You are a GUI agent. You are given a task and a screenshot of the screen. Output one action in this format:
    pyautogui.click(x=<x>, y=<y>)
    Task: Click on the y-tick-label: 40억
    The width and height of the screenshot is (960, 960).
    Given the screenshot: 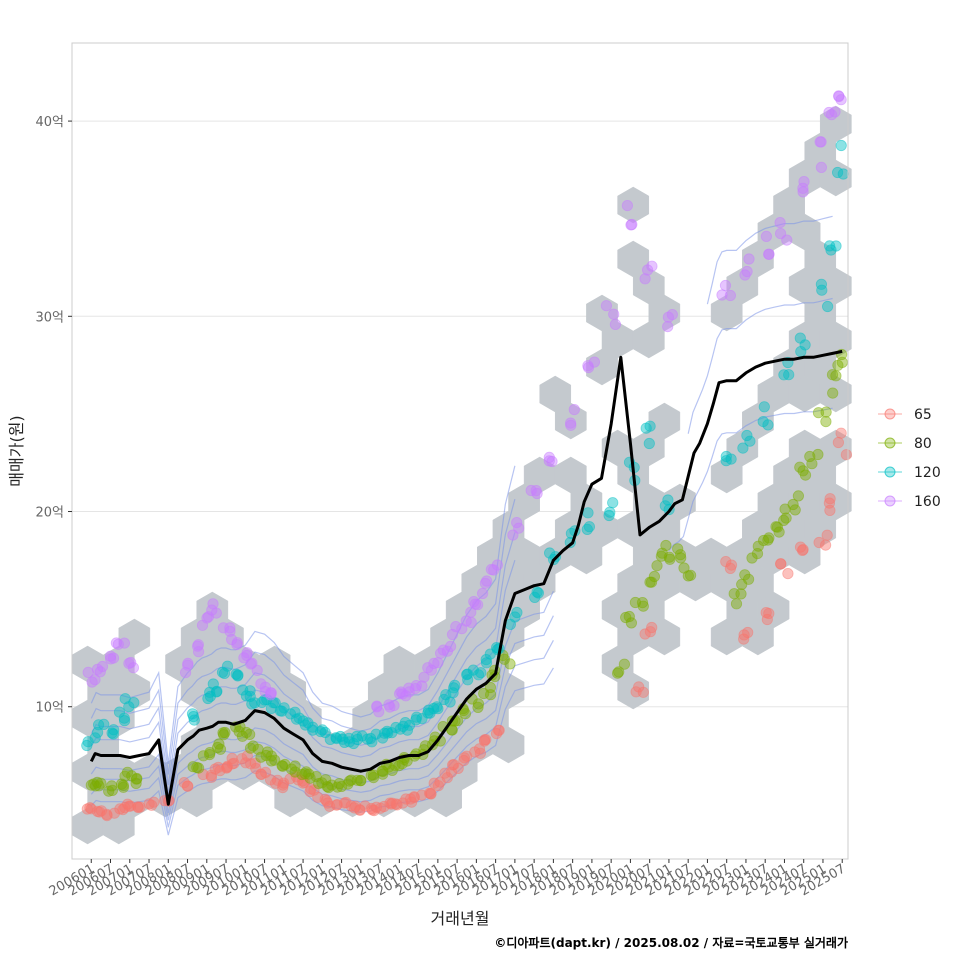 What is the action you would take?
    pyautogui.click(x=49, y=122)
    